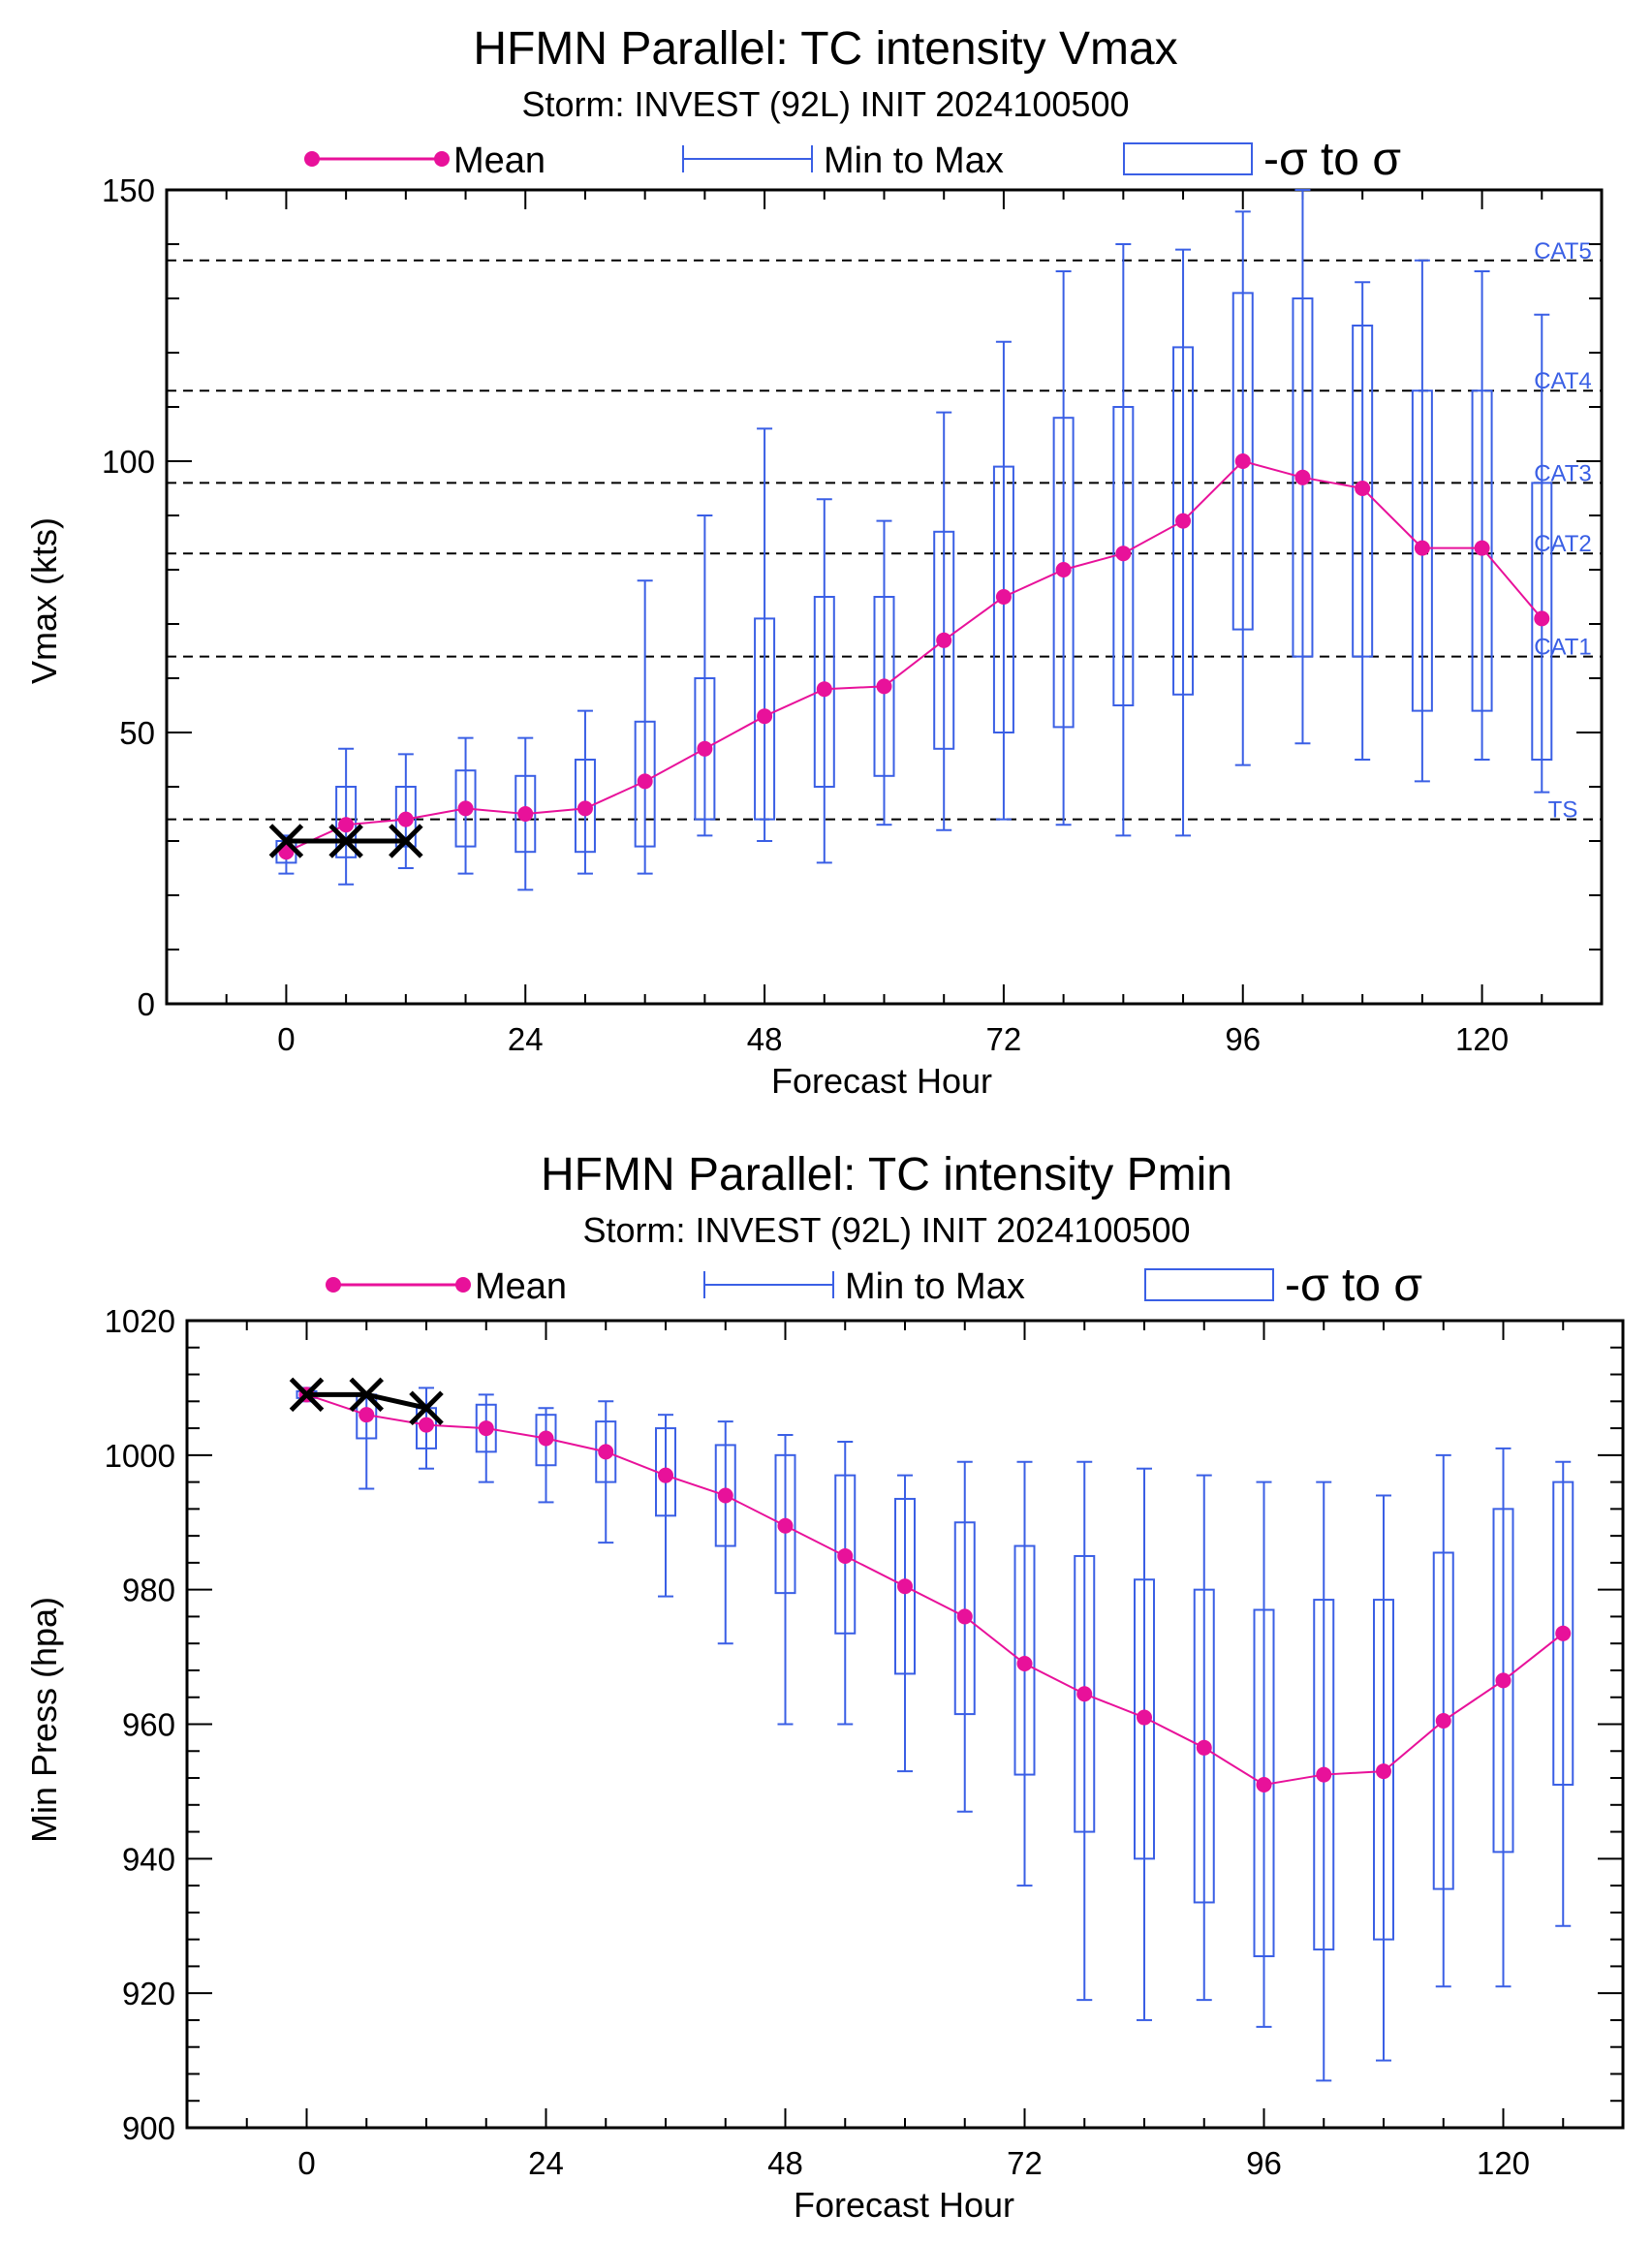 The image size is (1652, 2244). What do you see at coordinates (137, 733) in the screenshot?
I see `y-tick-label: 50` at bounding box center [137, 733].